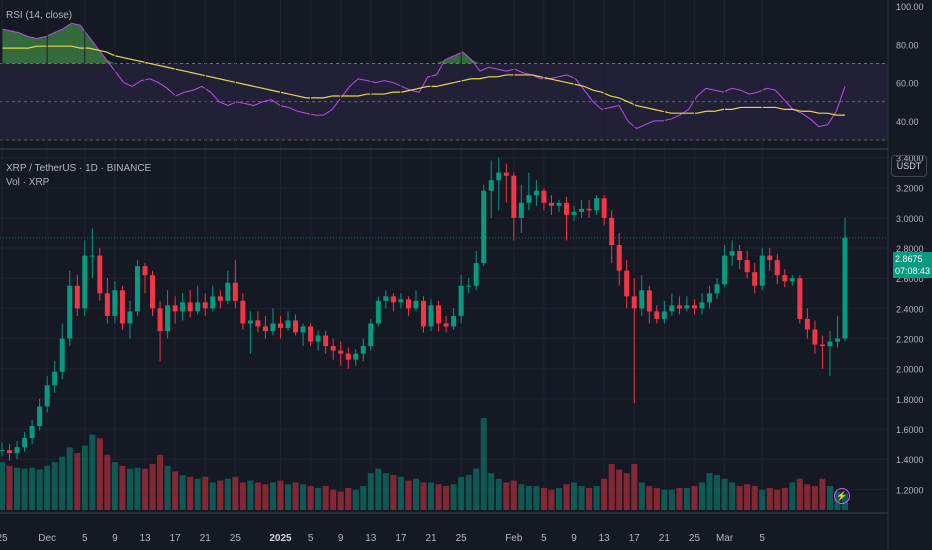  I want to click on rsi-overbought-fill, so click(423, 43).